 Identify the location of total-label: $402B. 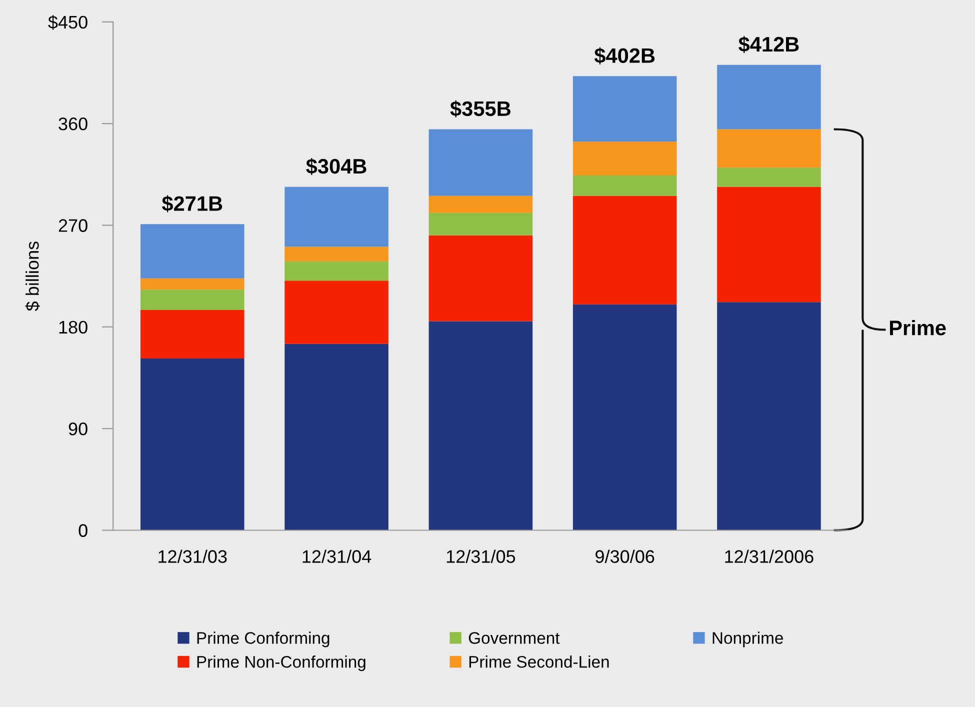
(624, 55).